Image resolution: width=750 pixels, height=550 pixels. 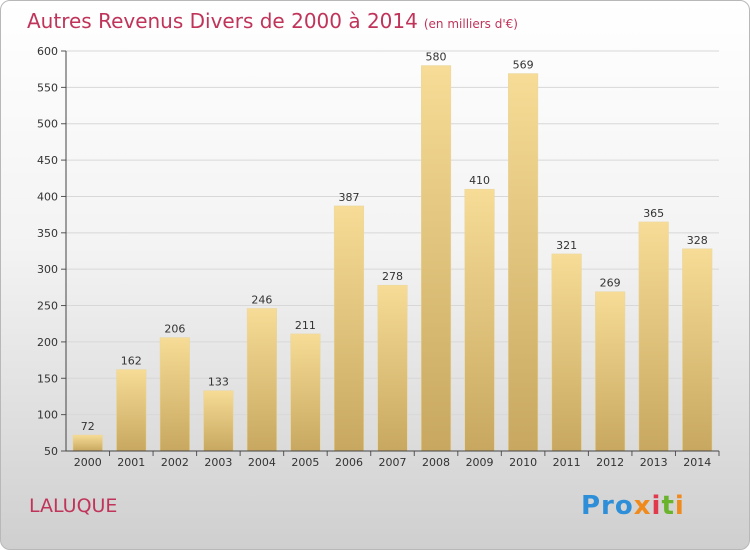 I want to click on x-tick-label: 2002, so click(x=175, y=462).